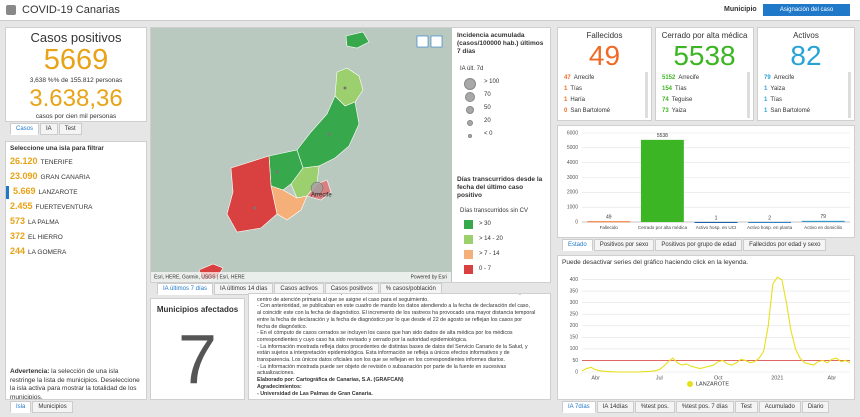 The width and height of the screenshot is (860, 417). I want to click on island-row: 573 LA PALMA, so click(76, 222).